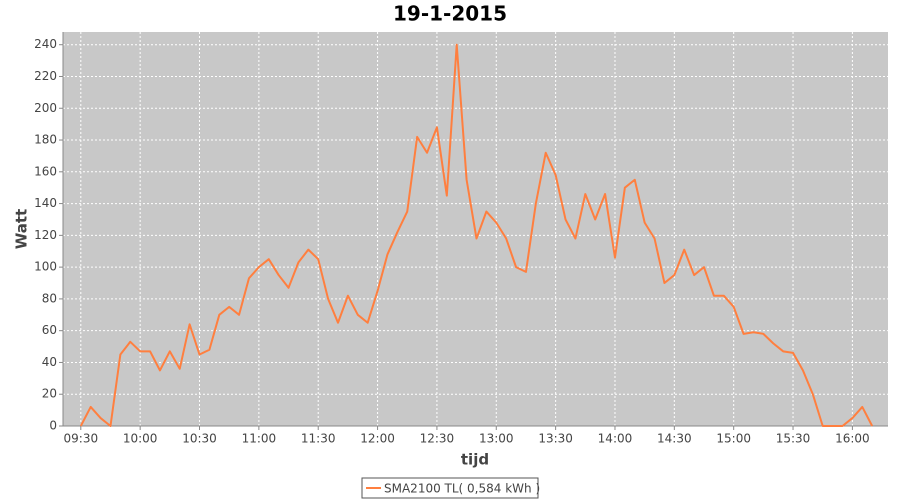  Describe the element at coordinates (45, 76) in the screenshot. I see `y-tick-label: 220` at that location.